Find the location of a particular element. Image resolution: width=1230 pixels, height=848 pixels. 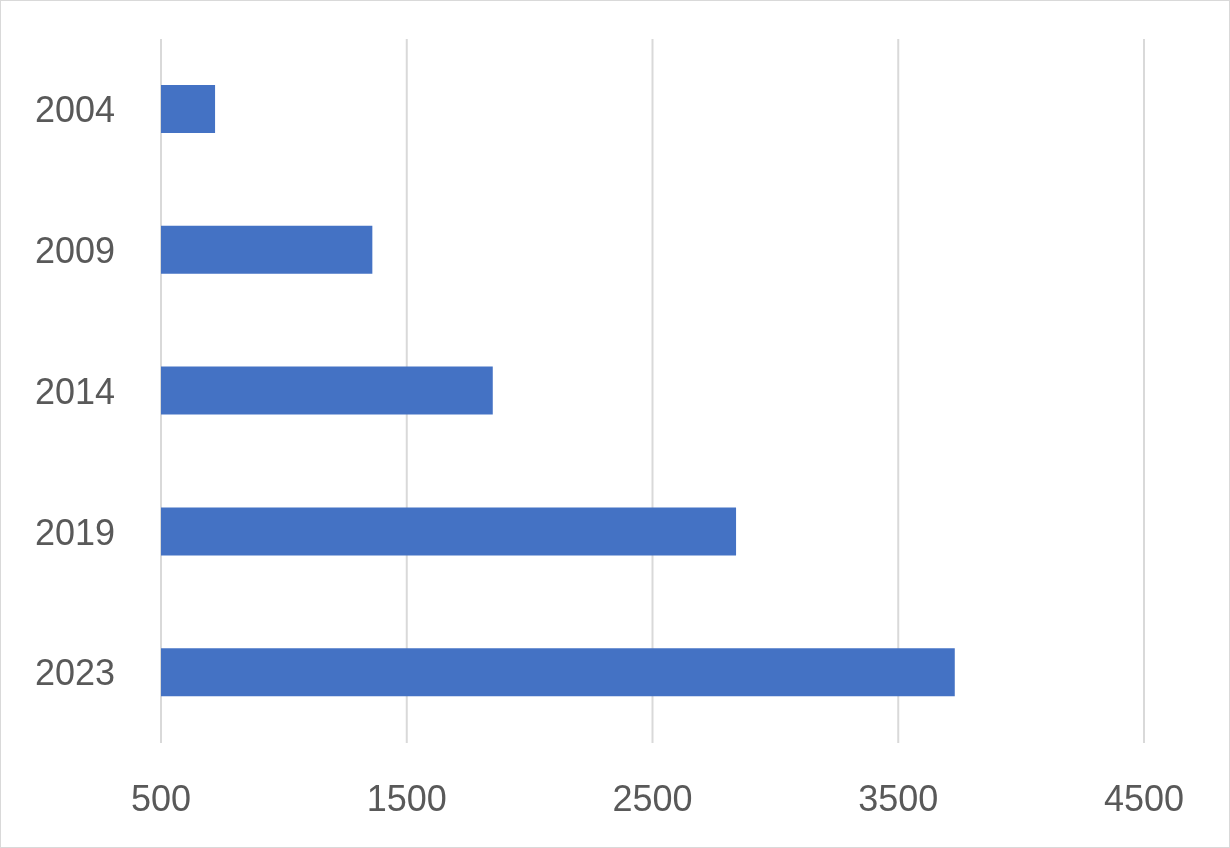

x-tick-label: 2500 is located at coordinates (652, 798).